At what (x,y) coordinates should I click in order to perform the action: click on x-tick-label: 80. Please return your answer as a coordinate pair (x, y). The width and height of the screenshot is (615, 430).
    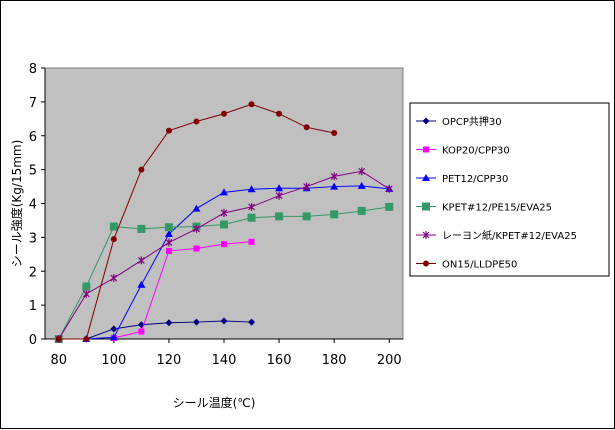
    Looking at the image, I should click on (58, 360).